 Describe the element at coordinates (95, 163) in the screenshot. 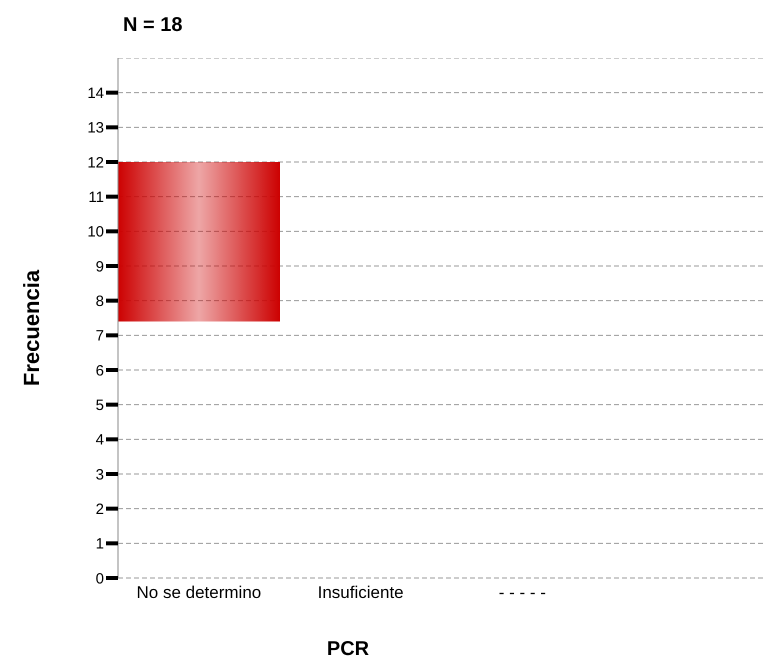

I see `y-tick-label: 12` at that location.